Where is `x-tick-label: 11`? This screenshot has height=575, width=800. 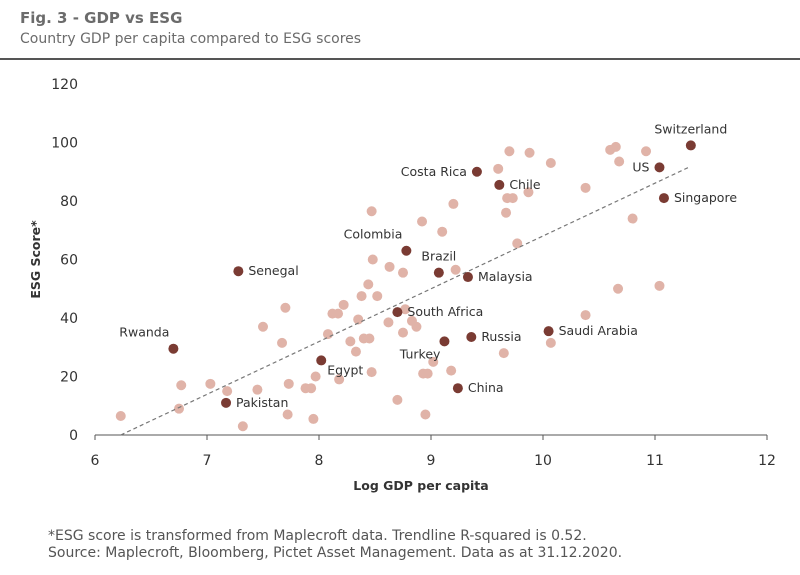
x-tick-label: 11 is located at coordinates (655, 461).